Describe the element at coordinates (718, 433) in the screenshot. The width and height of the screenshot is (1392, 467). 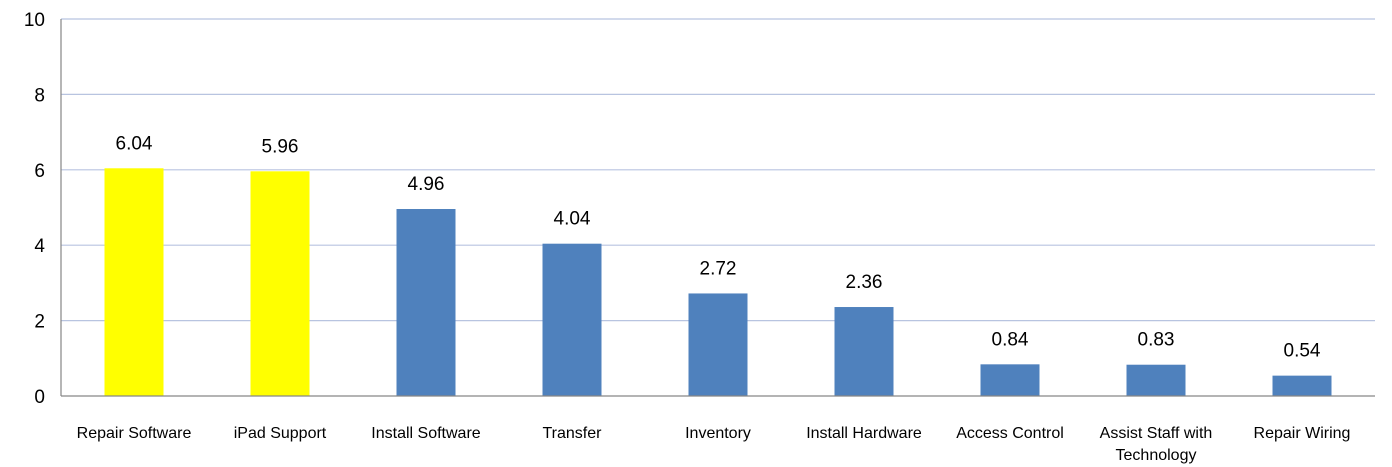
I see `x-category-label: Inventory` at that location.